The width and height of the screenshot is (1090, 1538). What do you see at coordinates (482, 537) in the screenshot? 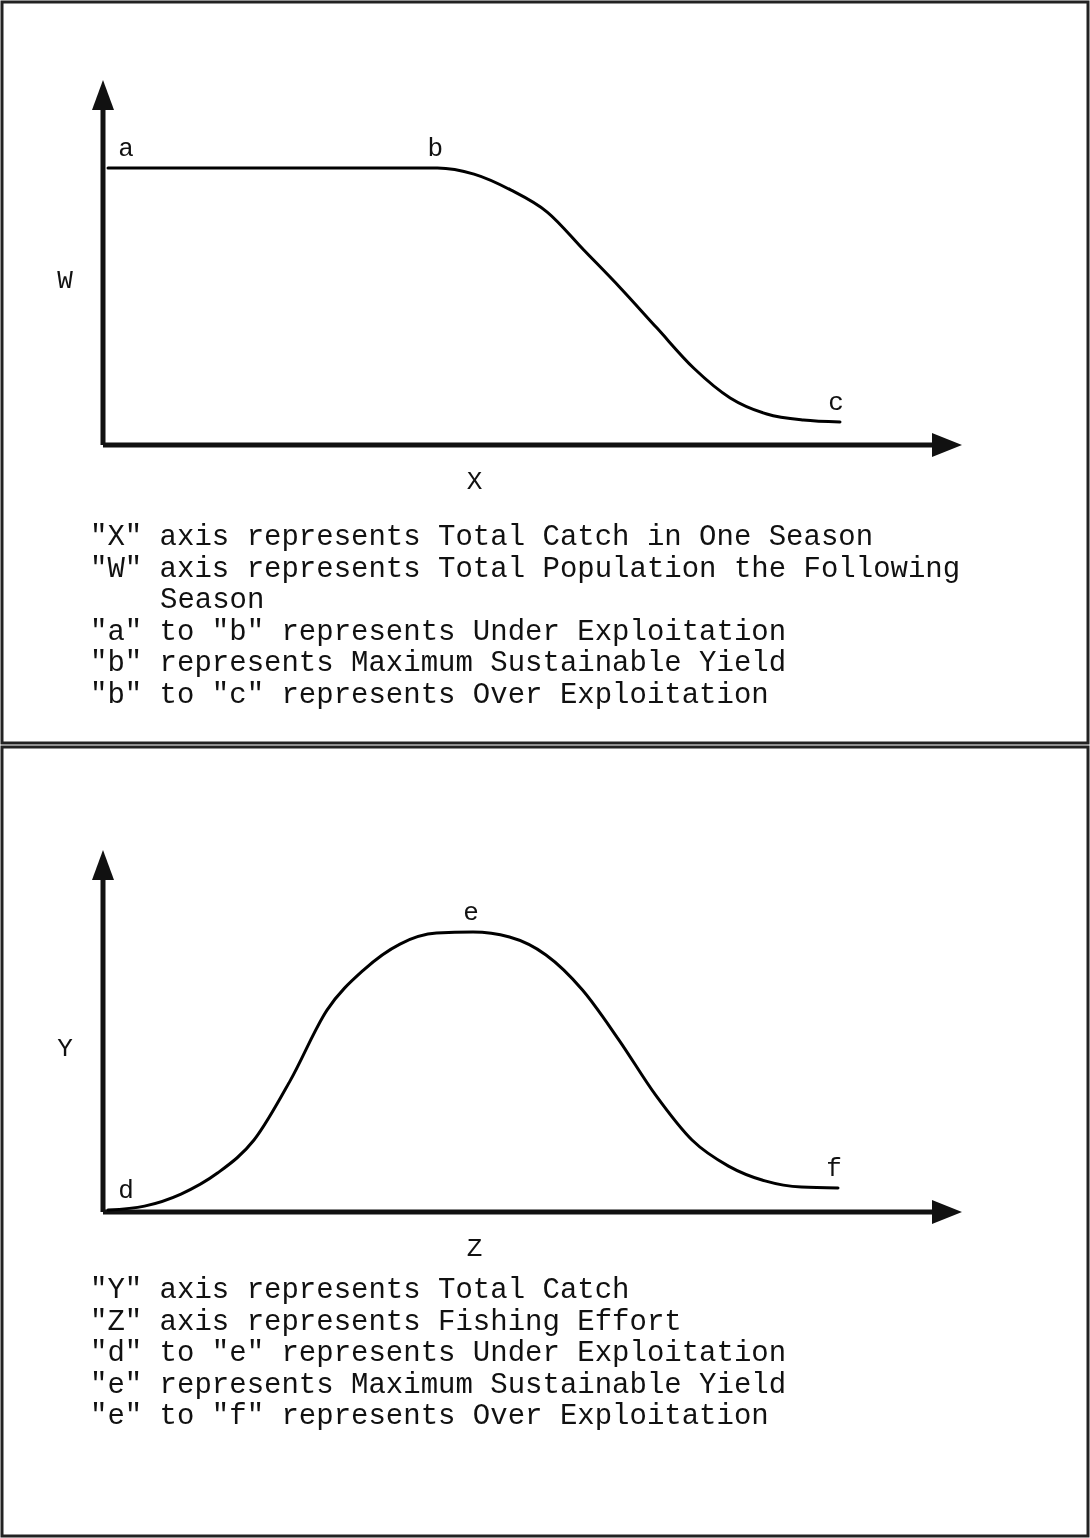
I see `text: "X" axis represents Total Catch in One Season` at bounding box center [482, 537].